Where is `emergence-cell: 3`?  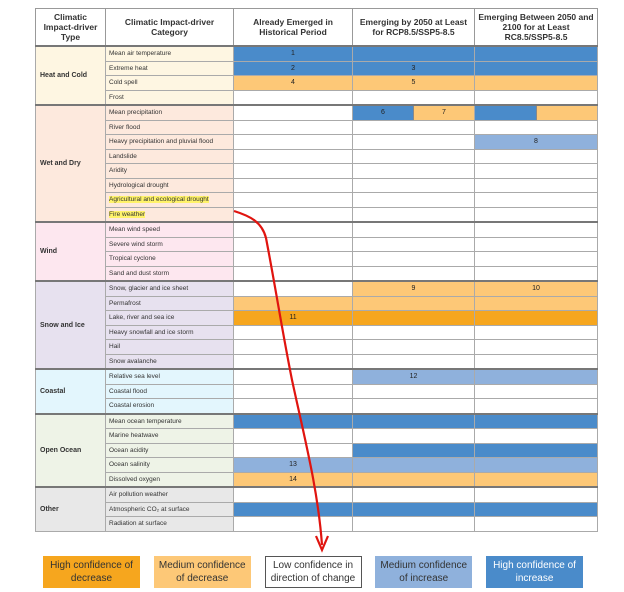 emergence-cell: 3 is located at coordinates (413, 68).